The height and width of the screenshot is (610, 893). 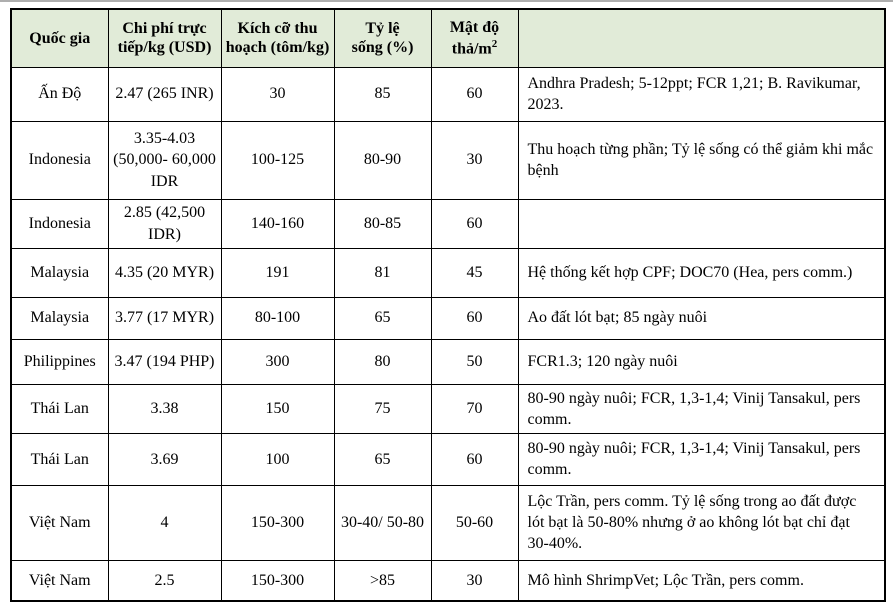 What do you see at coordinates (277, 318) in the screenshot?
I see `cell-size: 80-100` at bounding box center [277, 318].